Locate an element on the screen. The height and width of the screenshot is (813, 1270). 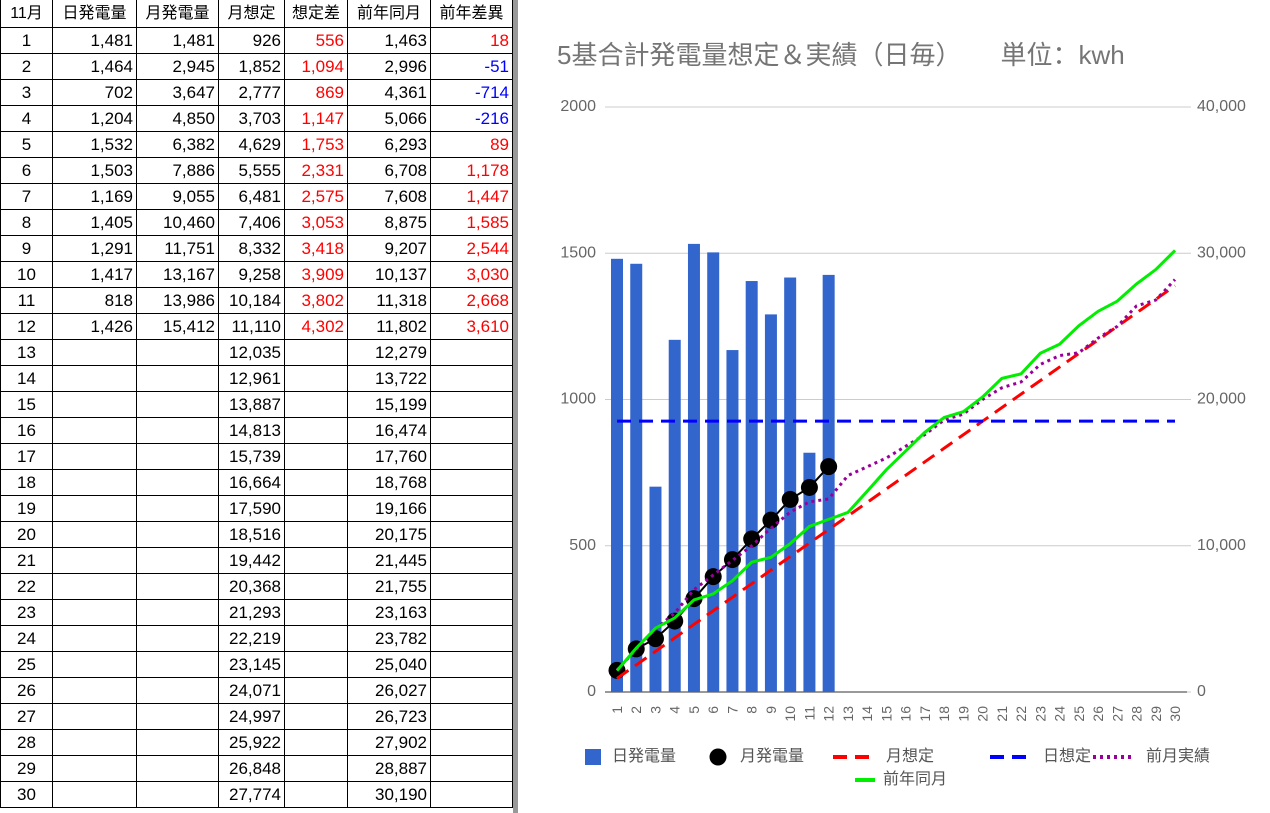
table-cell: 19,442 is located at coordinates (252, 561).